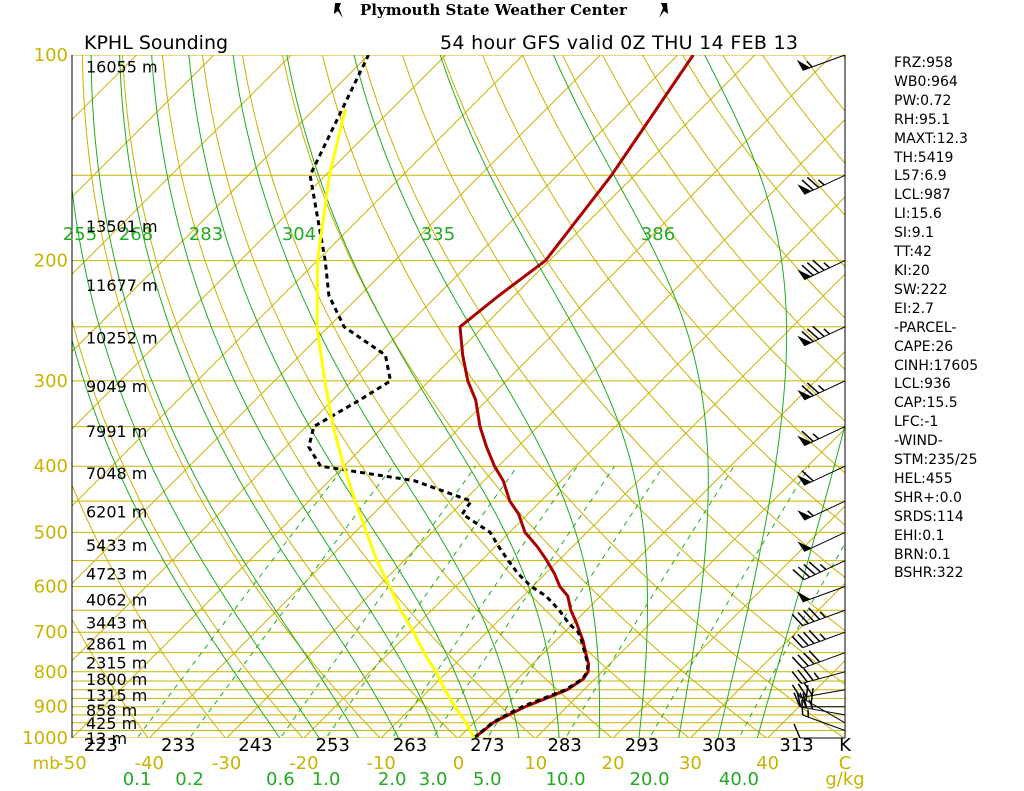 This screenshot has width=1024, height=791. What do you see at coordinates (929, 573) in the screenshot?
I see `index-item: BSHR:322` at bounding box center [929, 573].